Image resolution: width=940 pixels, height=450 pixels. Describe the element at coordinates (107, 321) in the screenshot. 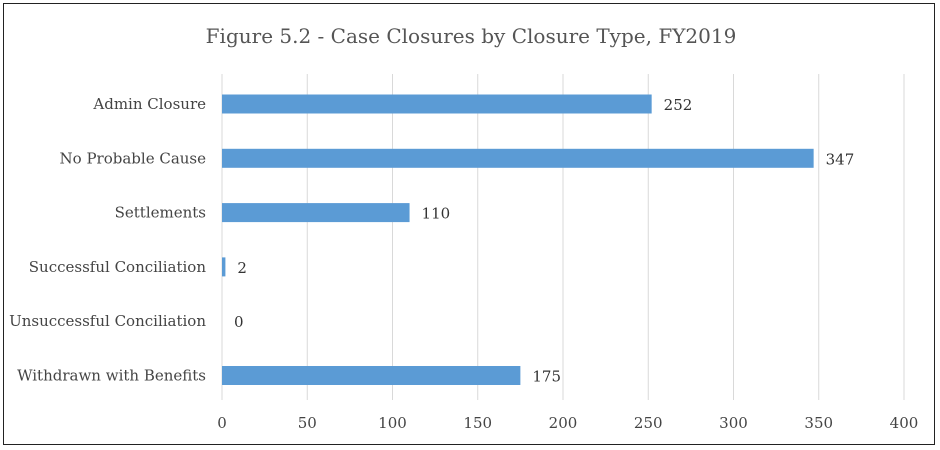

I see `category-label: Unsuccessful Conciliation` at that location.